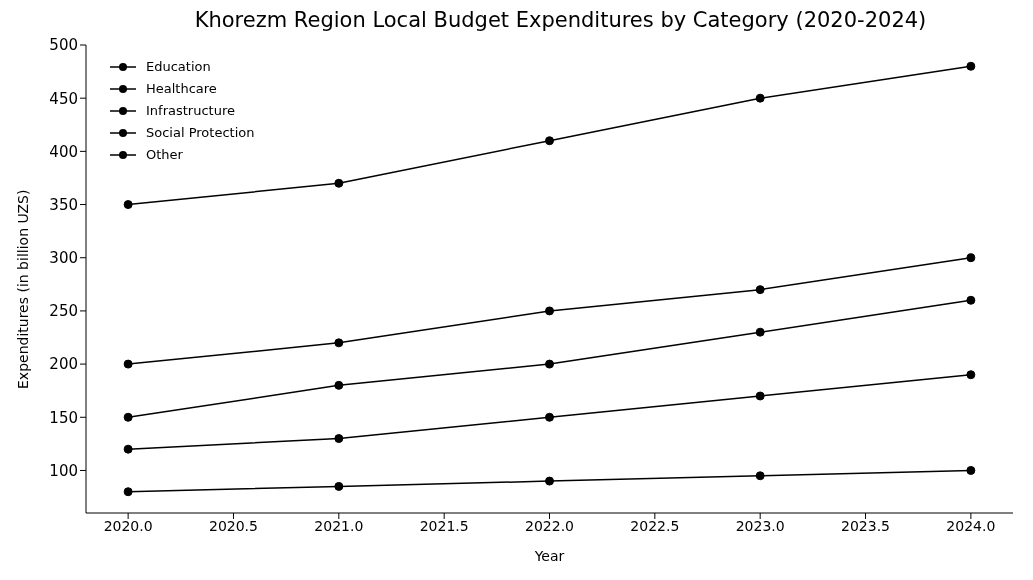 The height and width of the screenshot is (580, 1033). What do you see at coordinates (190, 111) in the screenshot?
I see `legend-label: Infrastructure` at bounding box center [190, 111].